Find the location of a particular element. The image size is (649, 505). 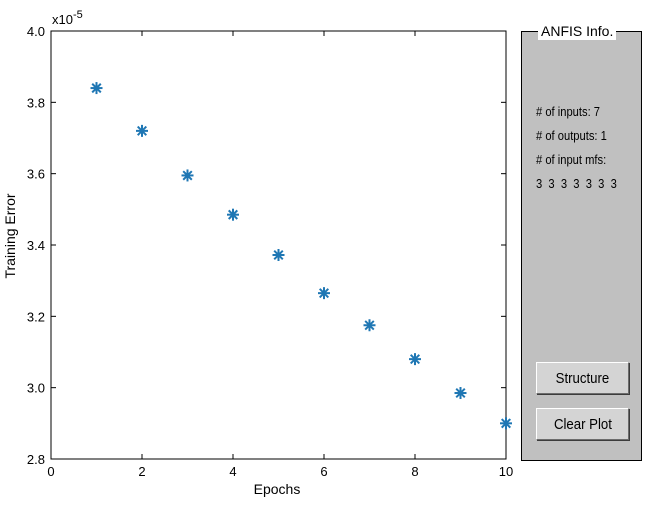

panel-title: ANFIS Info. is located at coordinates (577, 31).